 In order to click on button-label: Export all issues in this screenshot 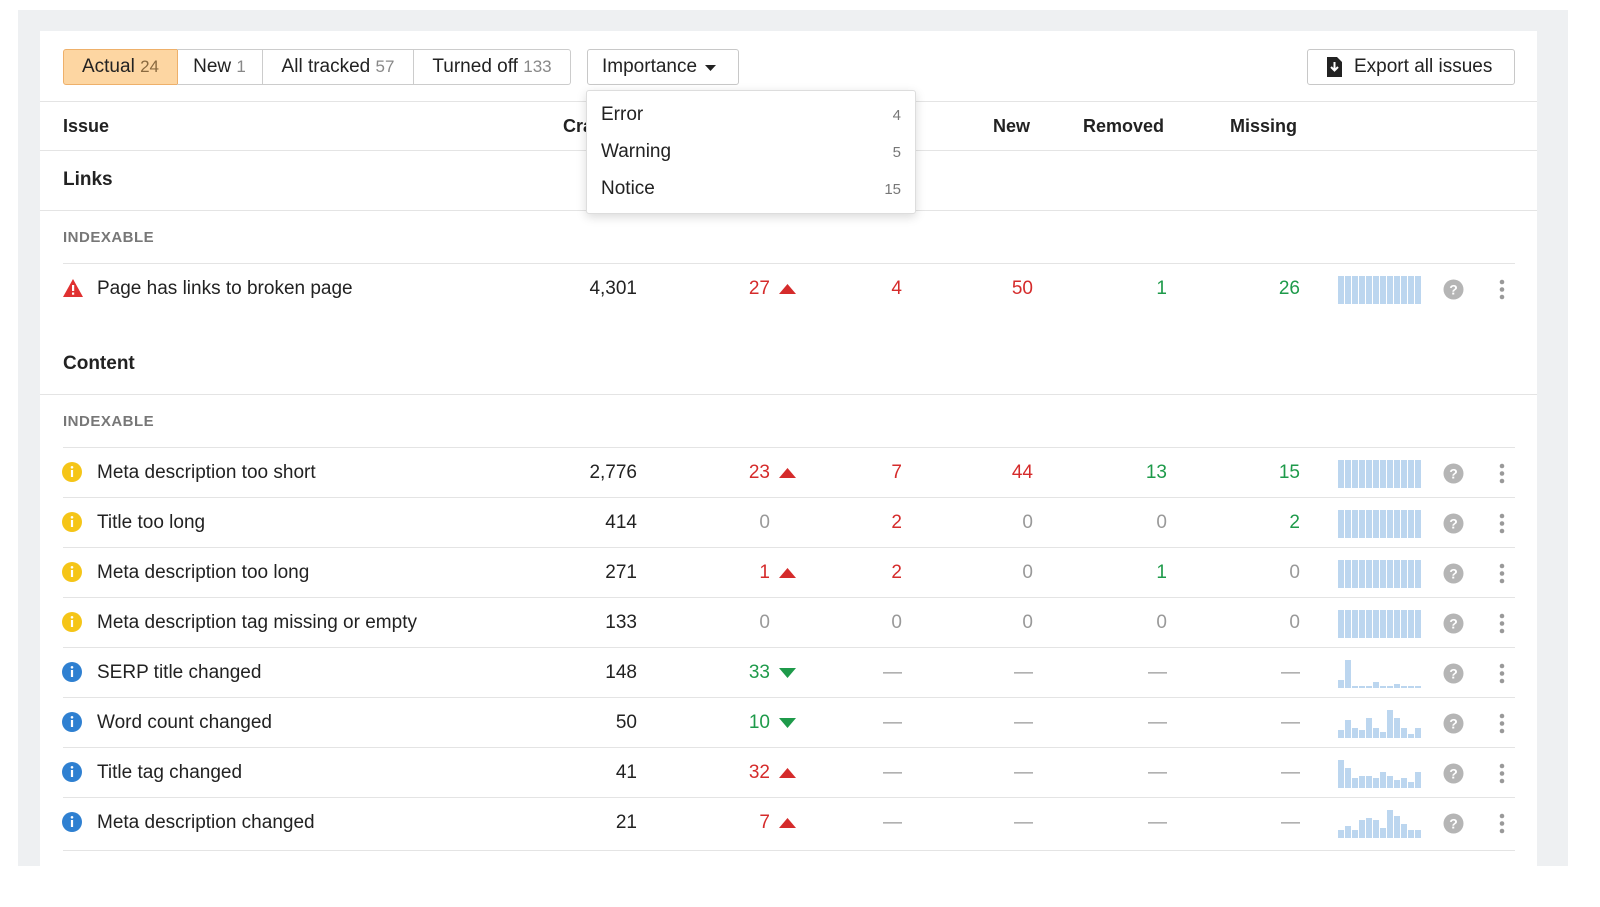, I will do `click(1423, 66)`.